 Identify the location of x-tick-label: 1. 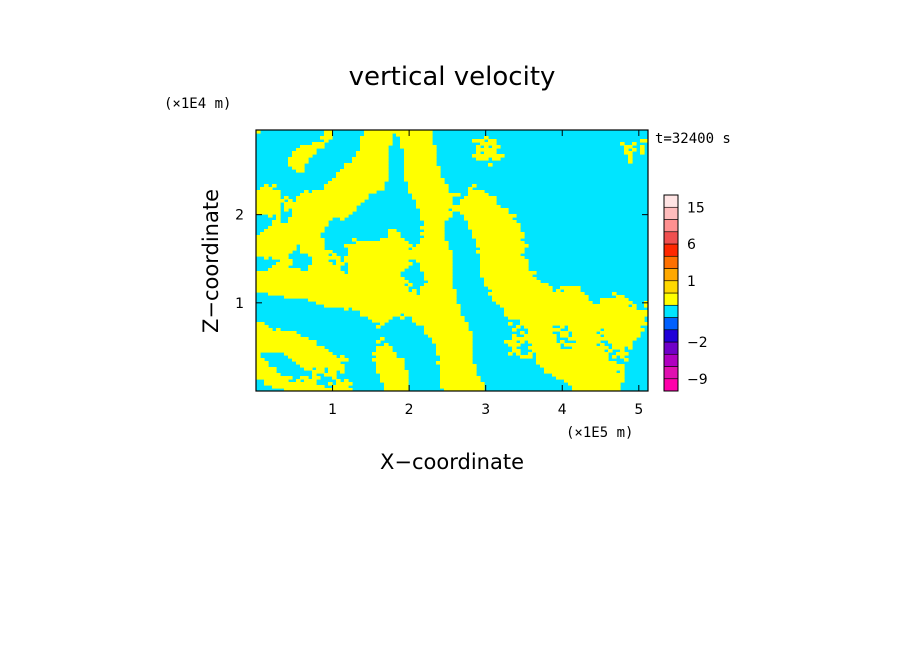
(332, 410).